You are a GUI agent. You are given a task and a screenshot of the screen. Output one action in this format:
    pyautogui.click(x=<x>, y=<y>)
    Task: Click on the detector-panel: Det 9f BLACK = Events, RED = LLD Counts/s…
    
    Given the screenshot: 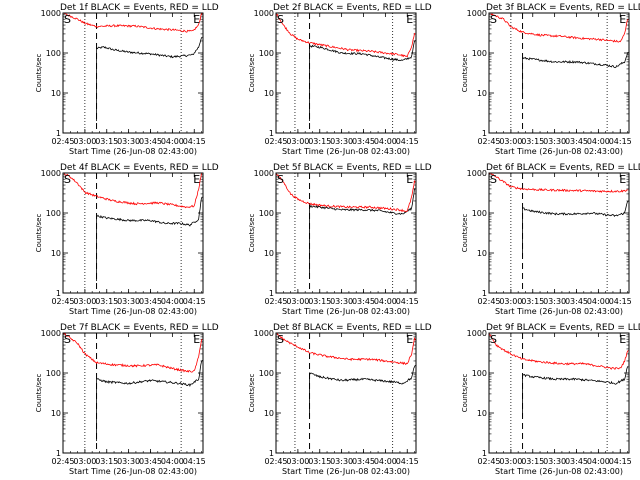 What is the action you would take?
    pyautogui.click(x=550, y=399)
    